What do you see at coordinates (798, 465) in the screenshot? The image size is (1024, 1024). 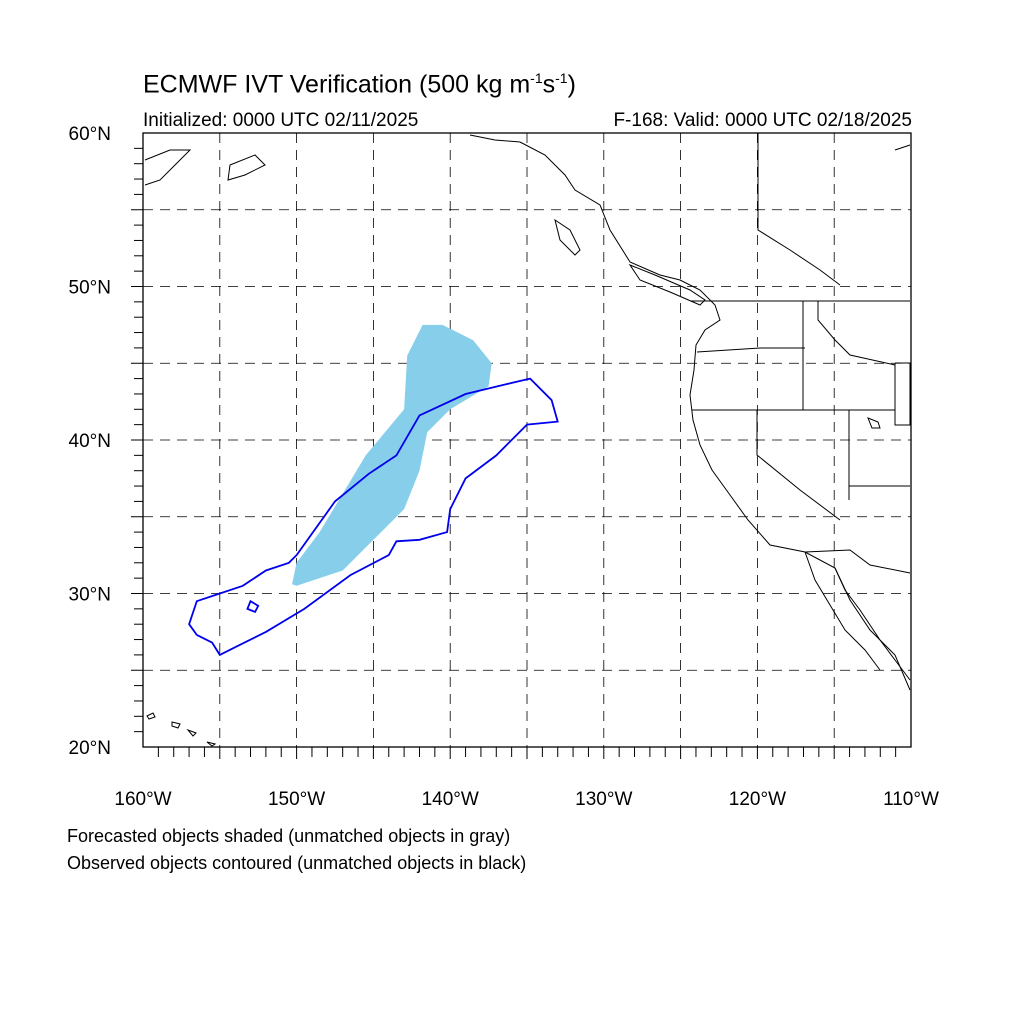 I see `border-california-nevada` at bounding box center [798, 465].